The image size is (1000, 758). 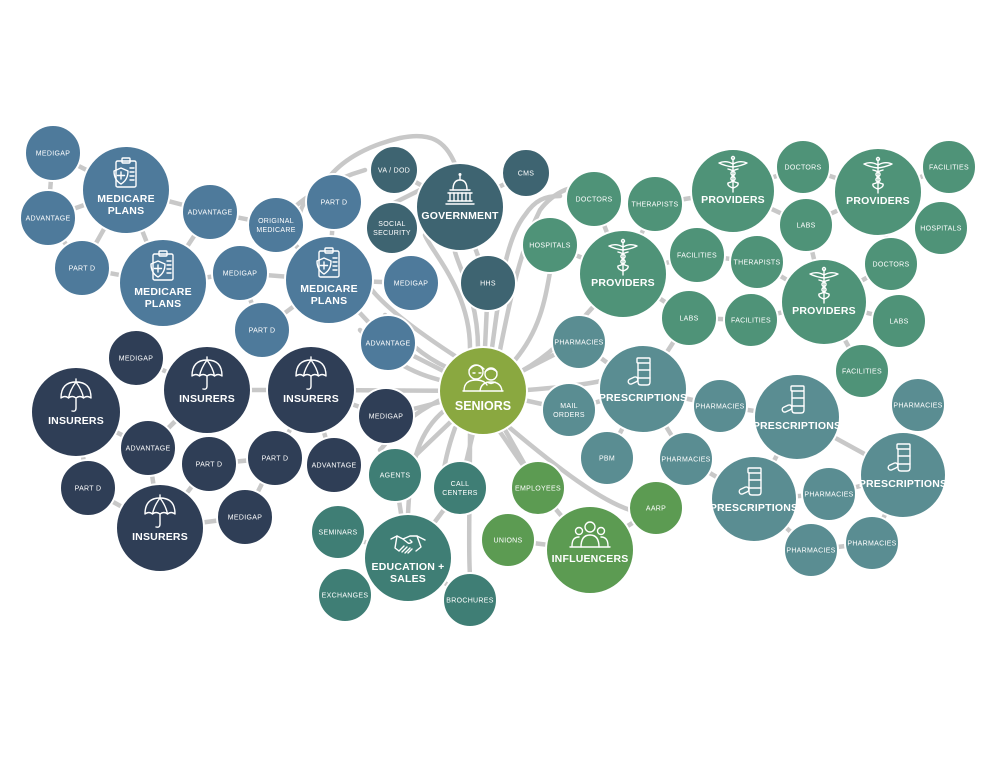 I want to click on clipboard-shield-icon, so click(x=328, y=262).